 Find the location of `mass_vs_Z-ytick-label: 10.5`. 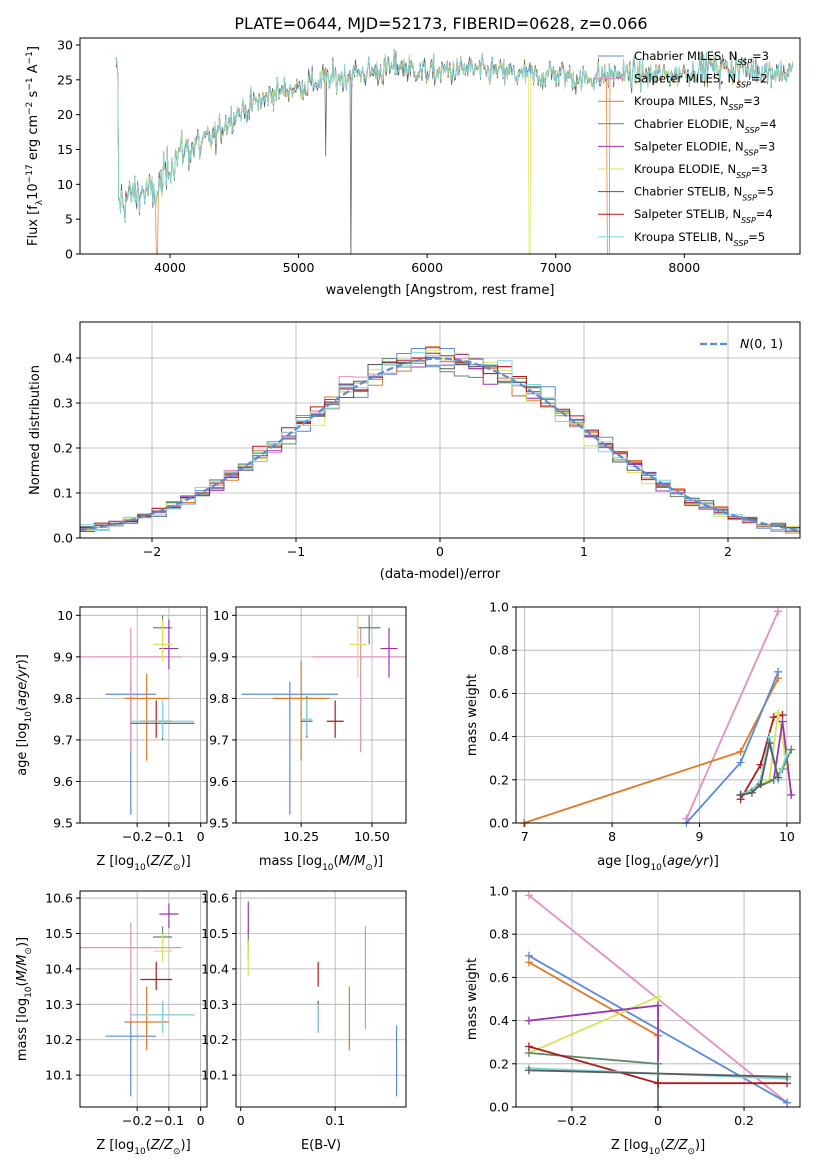

mass_vs_Z-ytick-label: 10.5 is located at coordinates (59, 933).